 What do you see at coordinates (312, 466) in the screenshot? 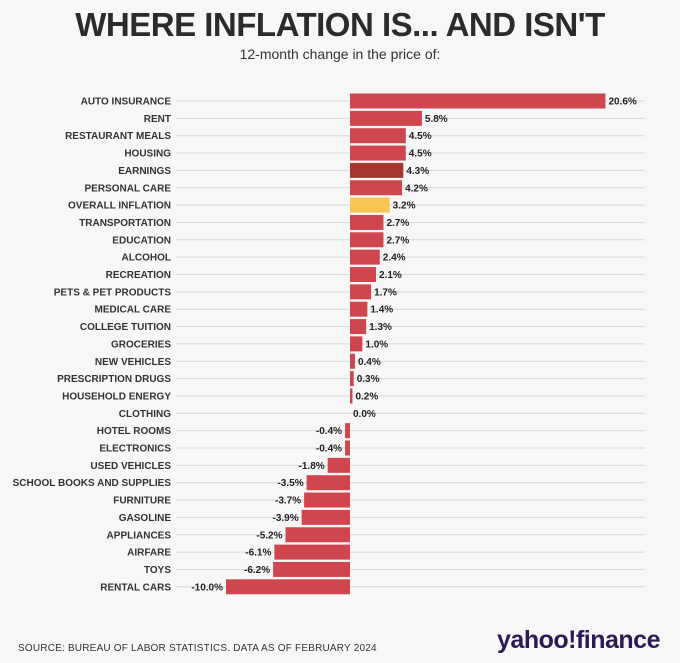
I see `value-label: -1.8%` at bounding box center [312, 466].